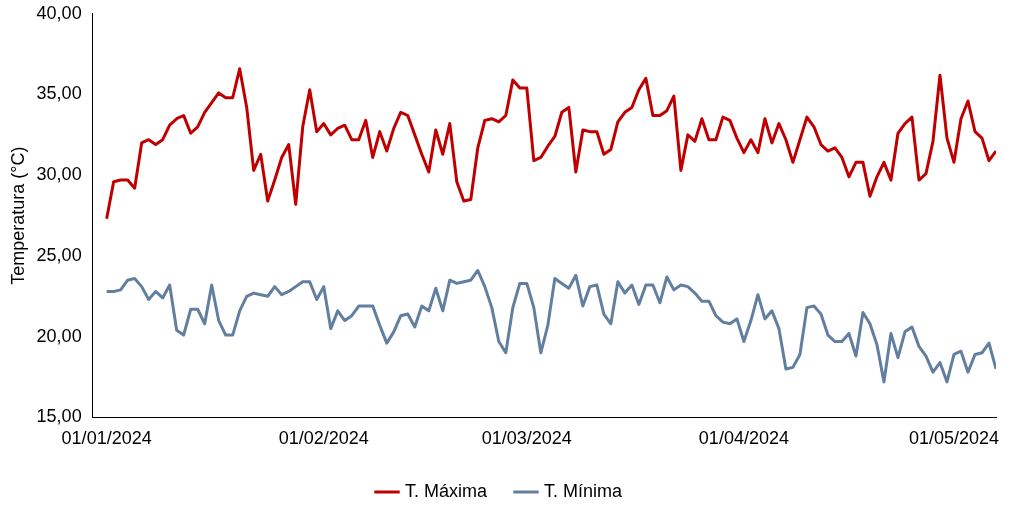  What do you see at coordinates (526, 438) in the screenshot?
I see `x-tick-label: 01/03/2024` at bounding box center [526, 438].